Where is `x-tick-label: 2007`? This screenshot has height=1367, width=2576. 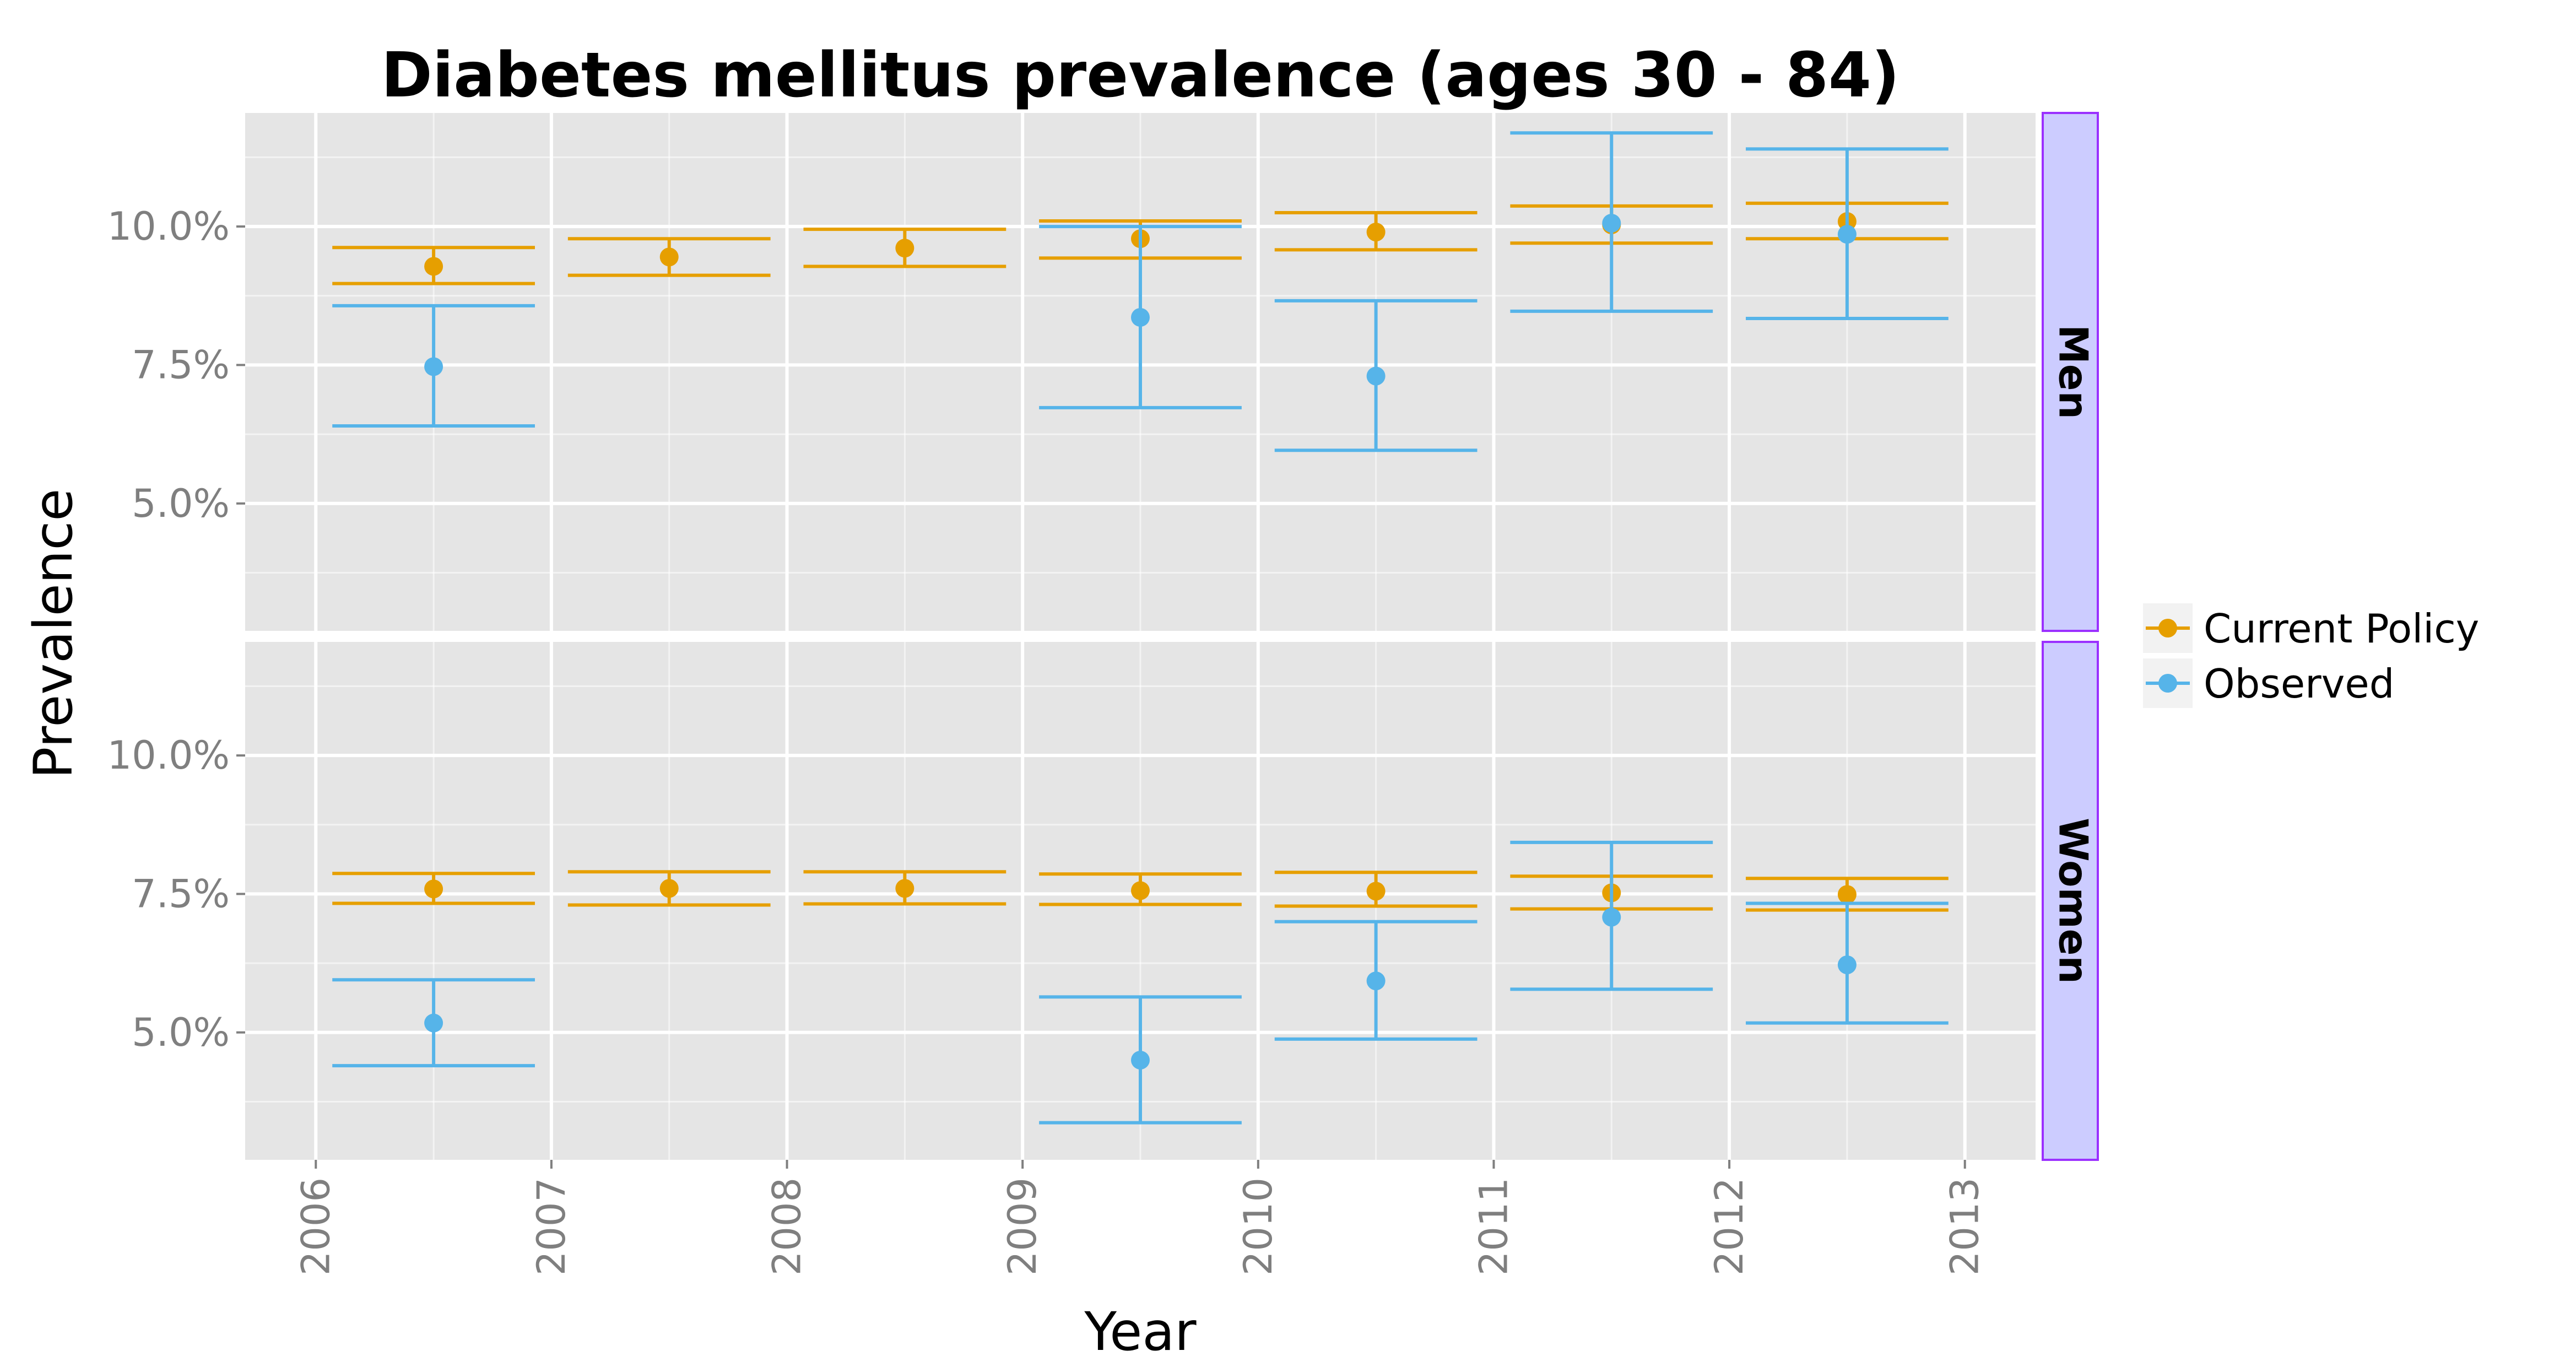
x-tick-label: 2007 is located at coordinates (551, 1226).